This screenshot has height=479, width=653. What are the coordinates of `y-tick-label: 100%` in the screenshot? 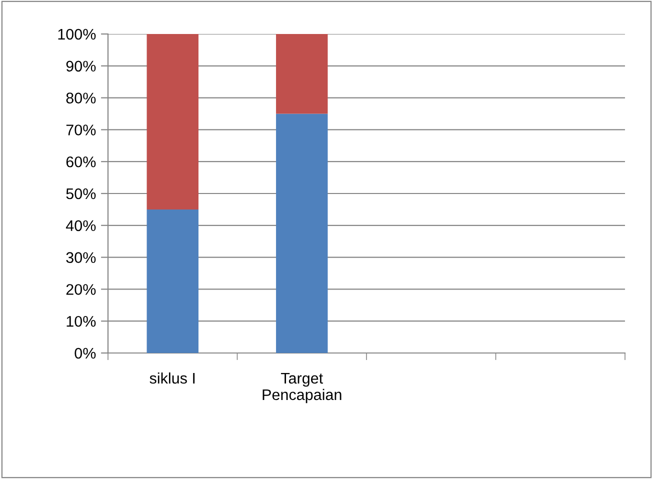 It's located at (77, 34).